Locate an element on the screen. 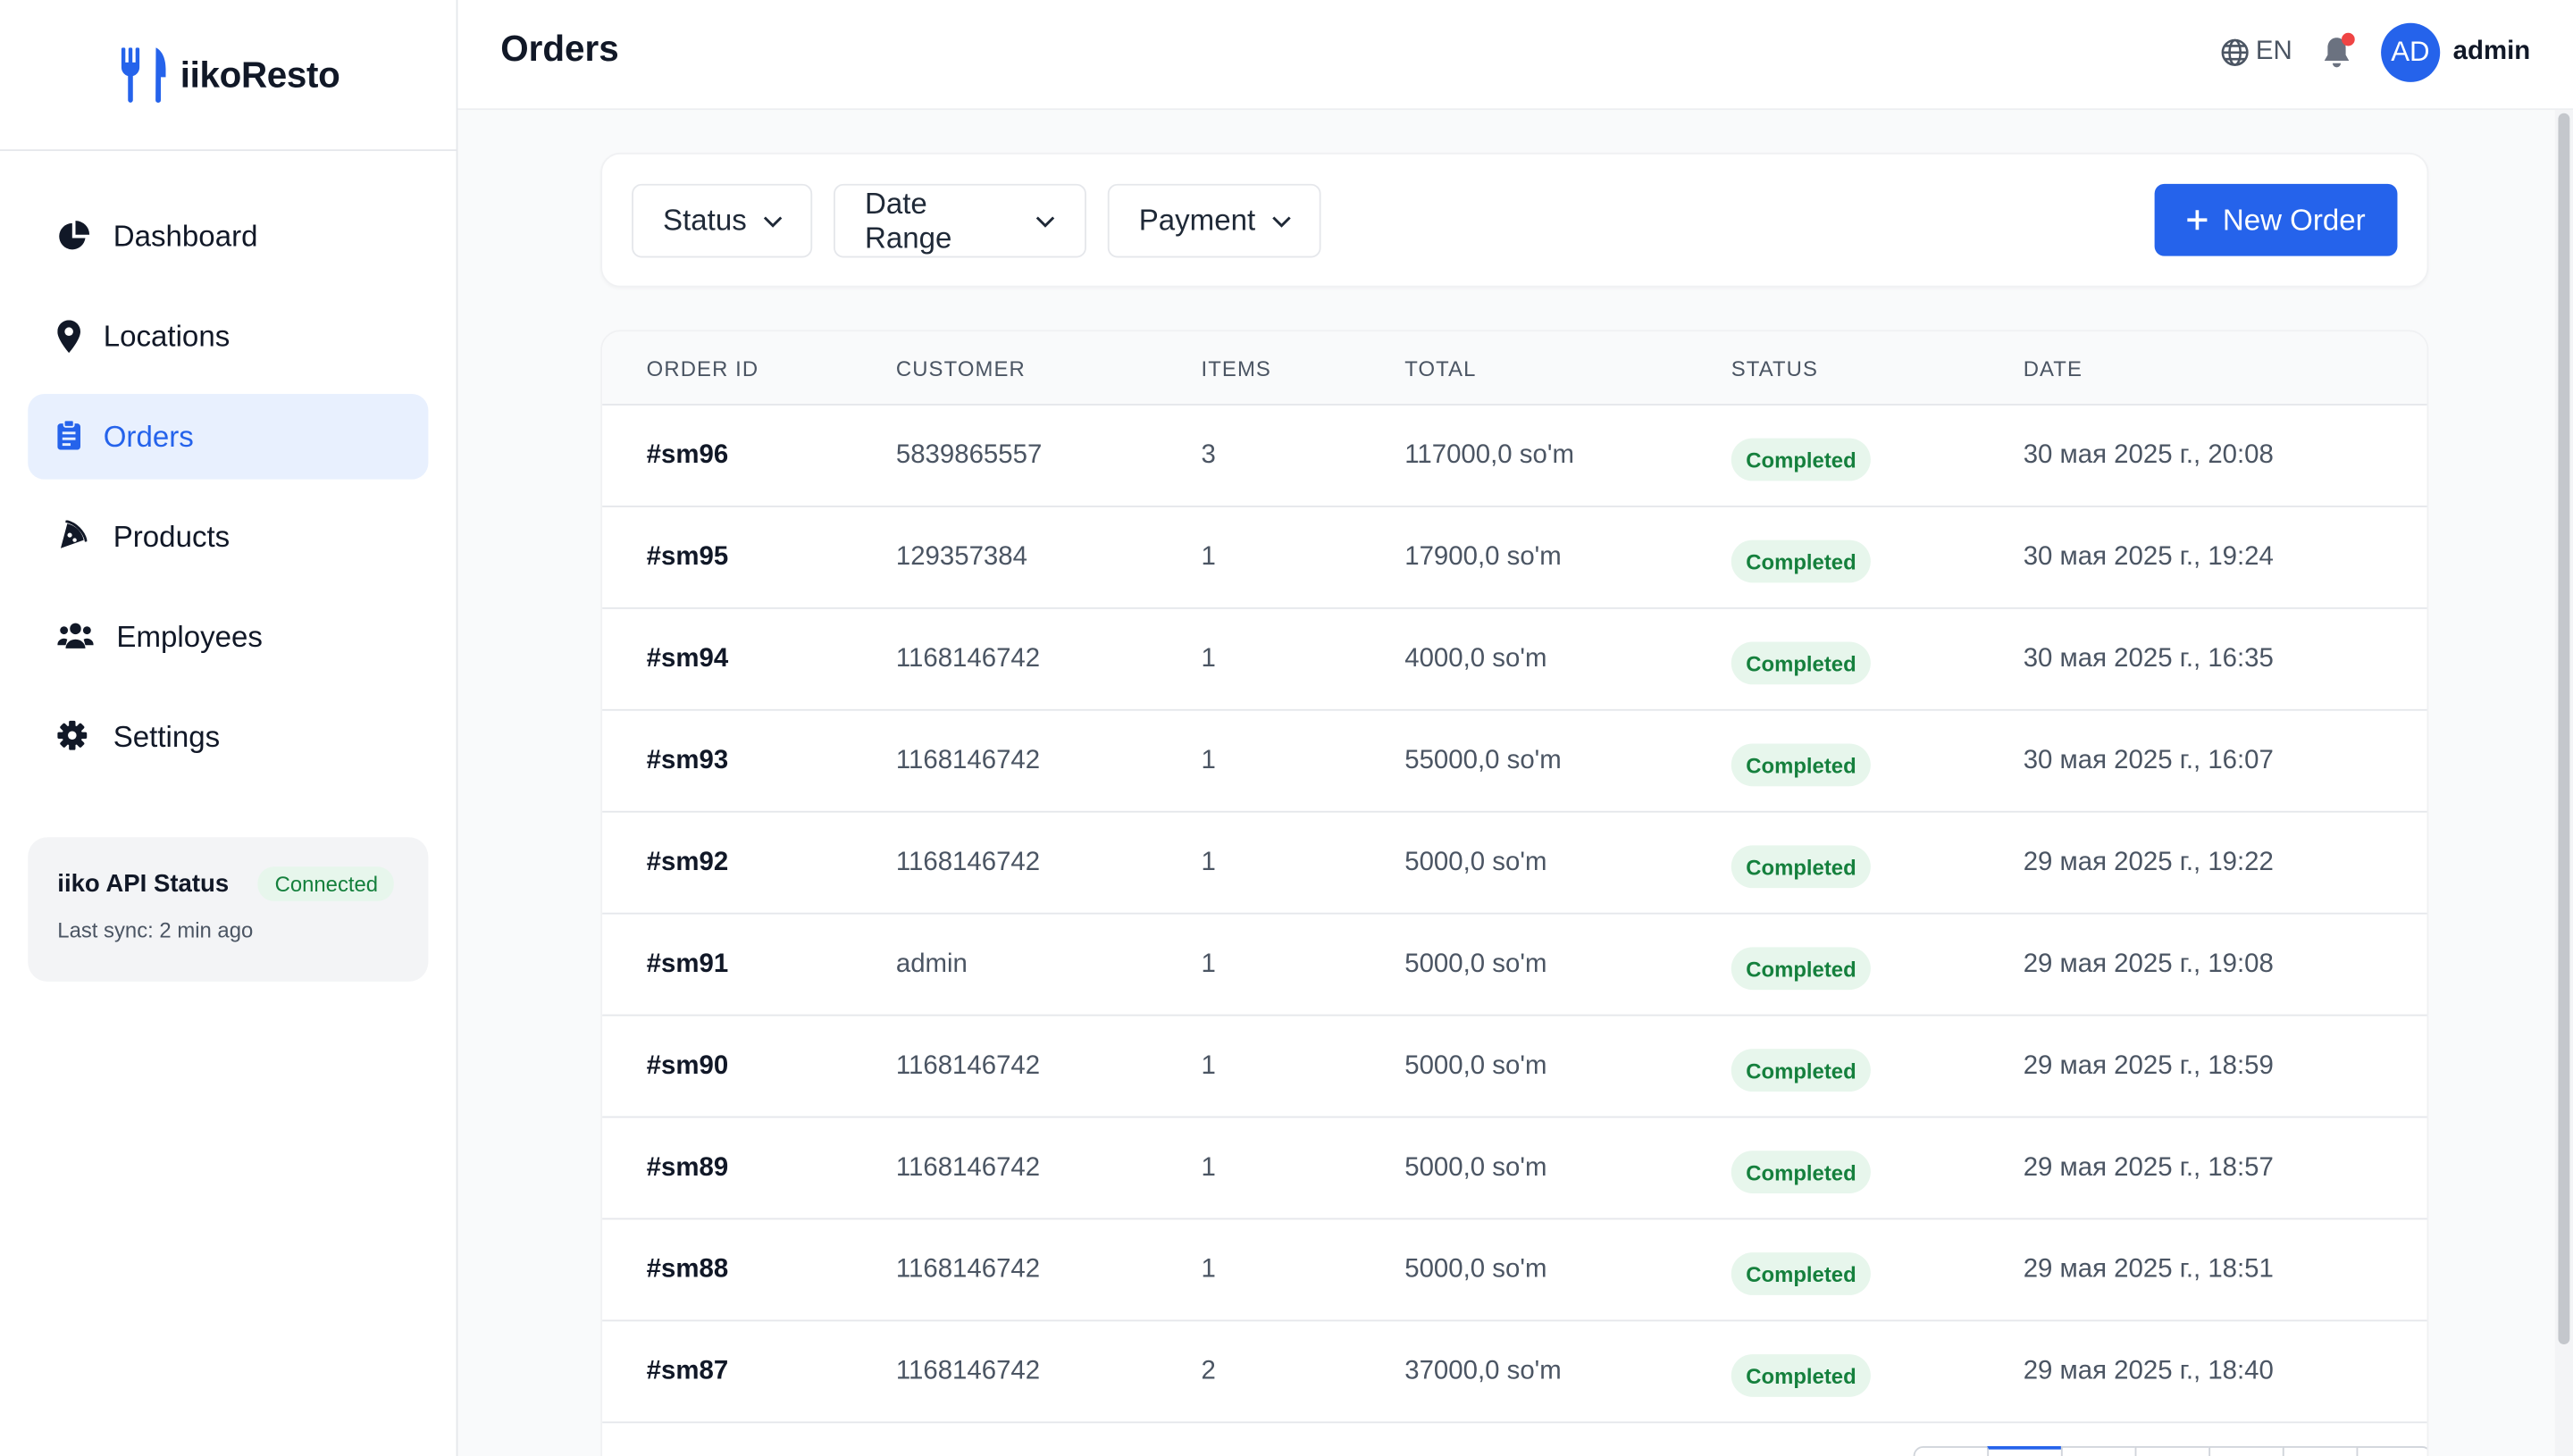 Image resolution: width=2573 pixels, height=1456 pixels. status-filter-label: Status is located at coordinates (705, 220).